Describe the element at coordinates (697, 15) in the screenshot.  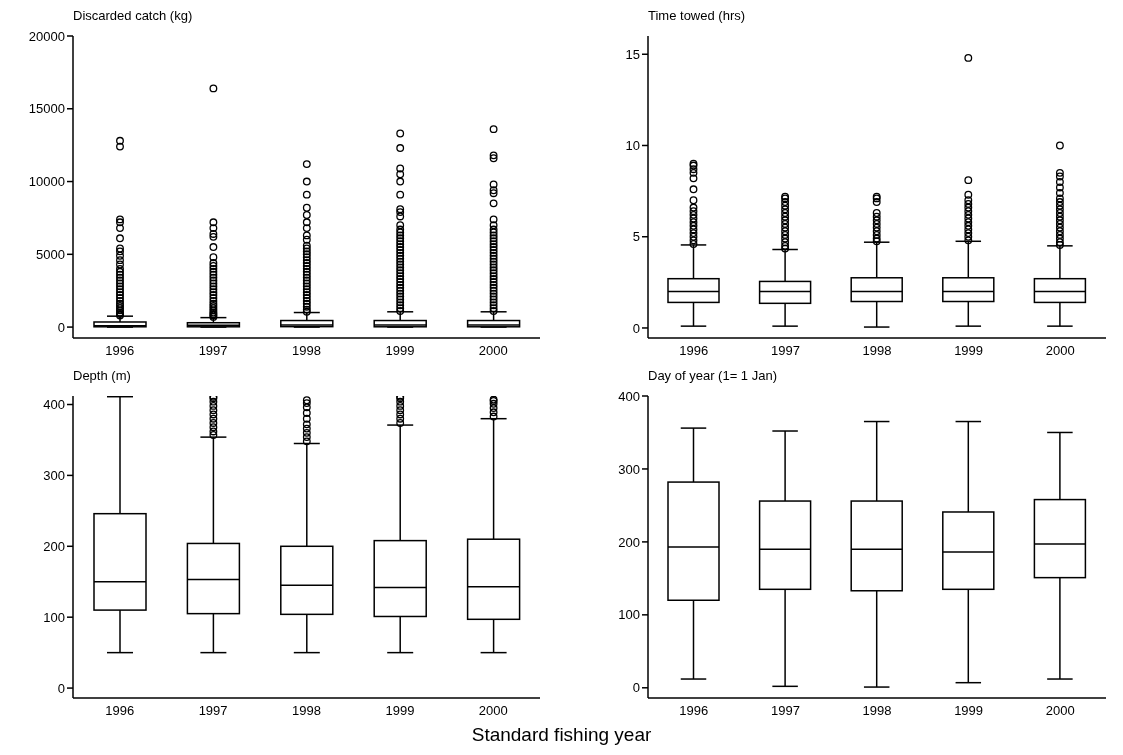
I see `y-axis-title: Time towed (hrs)` at that location.